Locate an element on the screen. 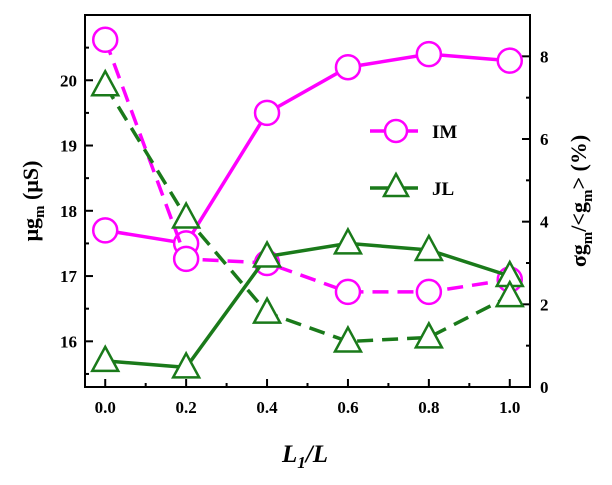  left-tick-label: 18 is located at coordinates (68, 211).